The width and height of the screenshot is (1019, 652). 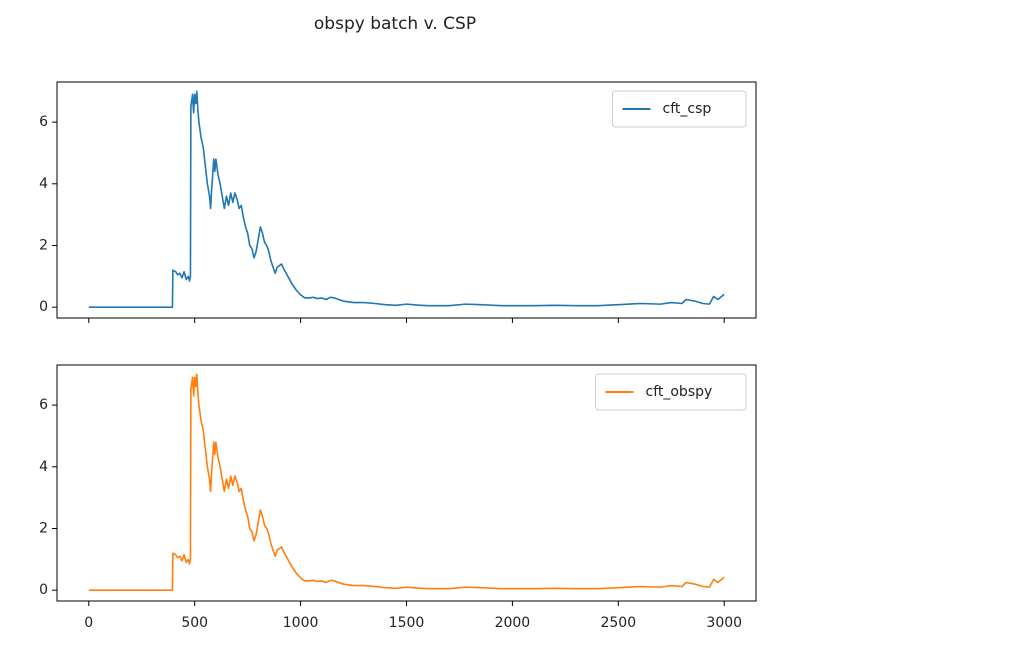 What do you see at coordinates (407, 623) in the screenshot?
I see `x-tick-label: 1500` at bounding box center [407, 623].